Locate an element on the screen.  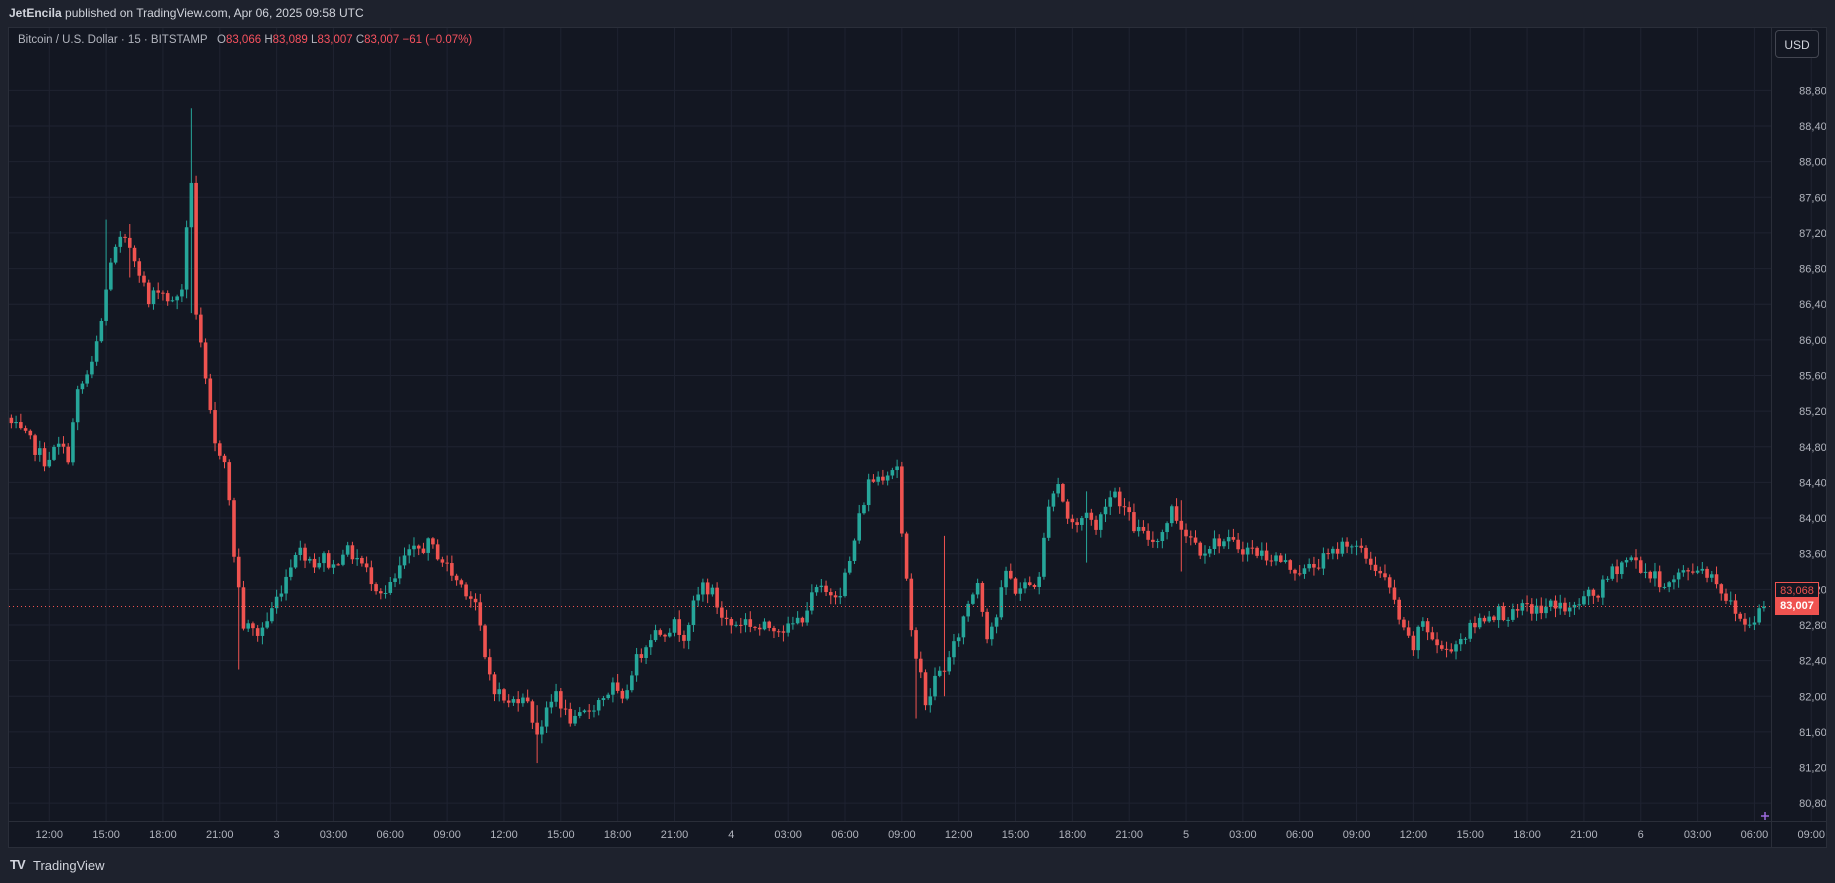
high-value: 83,089 is located at coordinates (290, 40).